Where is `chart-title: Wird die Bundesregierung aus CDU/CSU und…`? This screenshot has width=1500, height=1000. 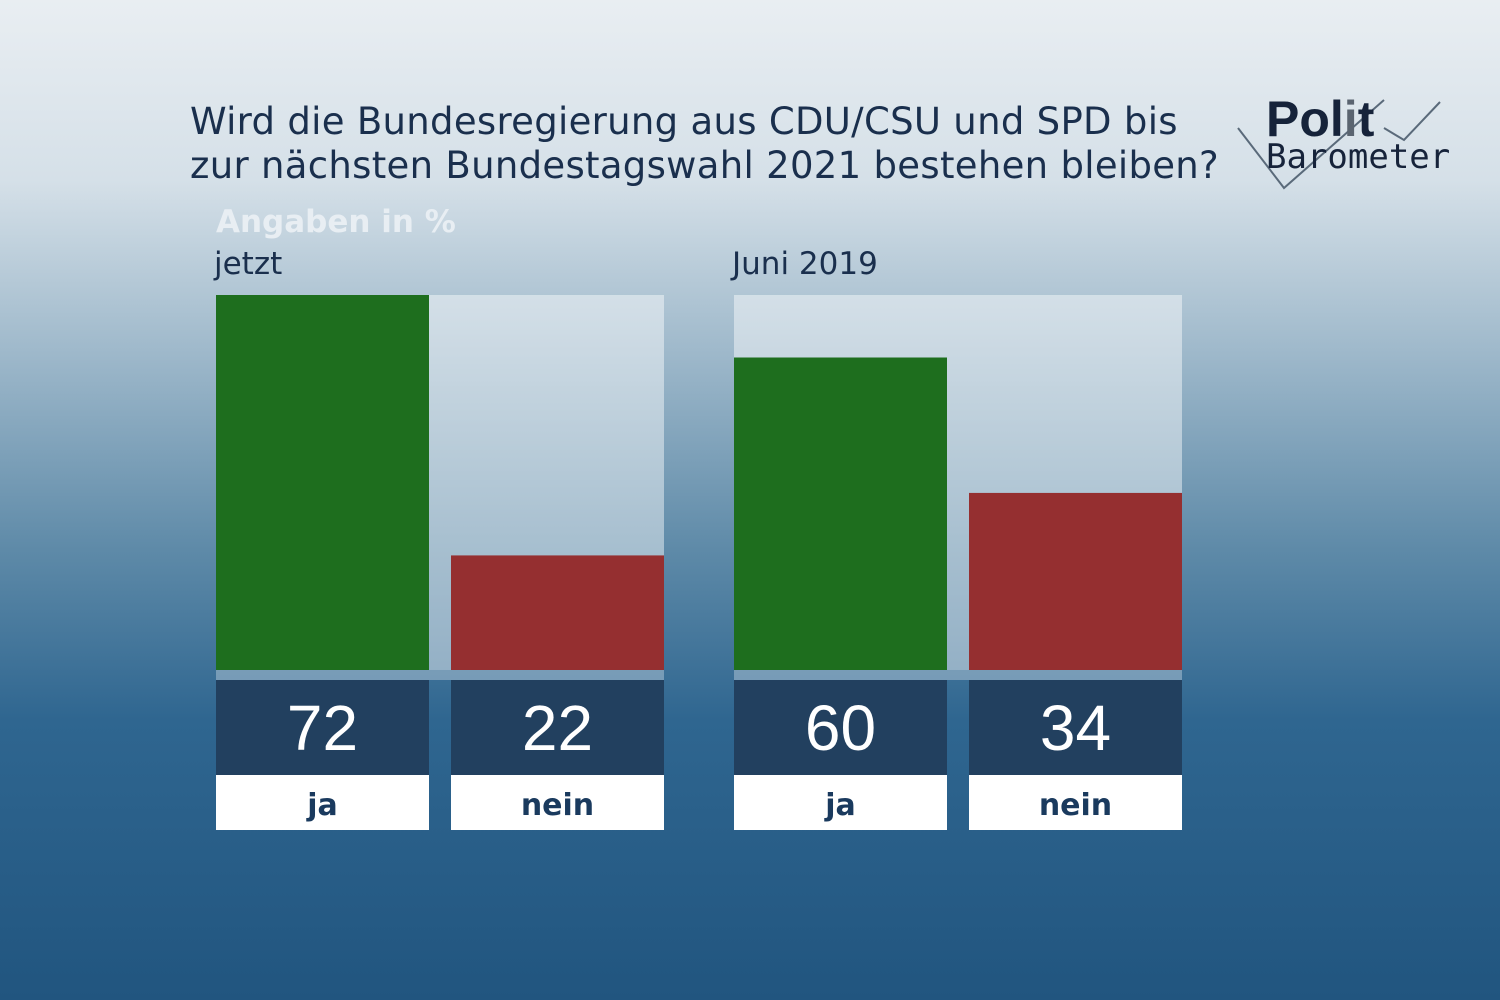
chart-title: Wird die Bundesregierung aus CDU/CSU und… is located at coordinates (704, 143).